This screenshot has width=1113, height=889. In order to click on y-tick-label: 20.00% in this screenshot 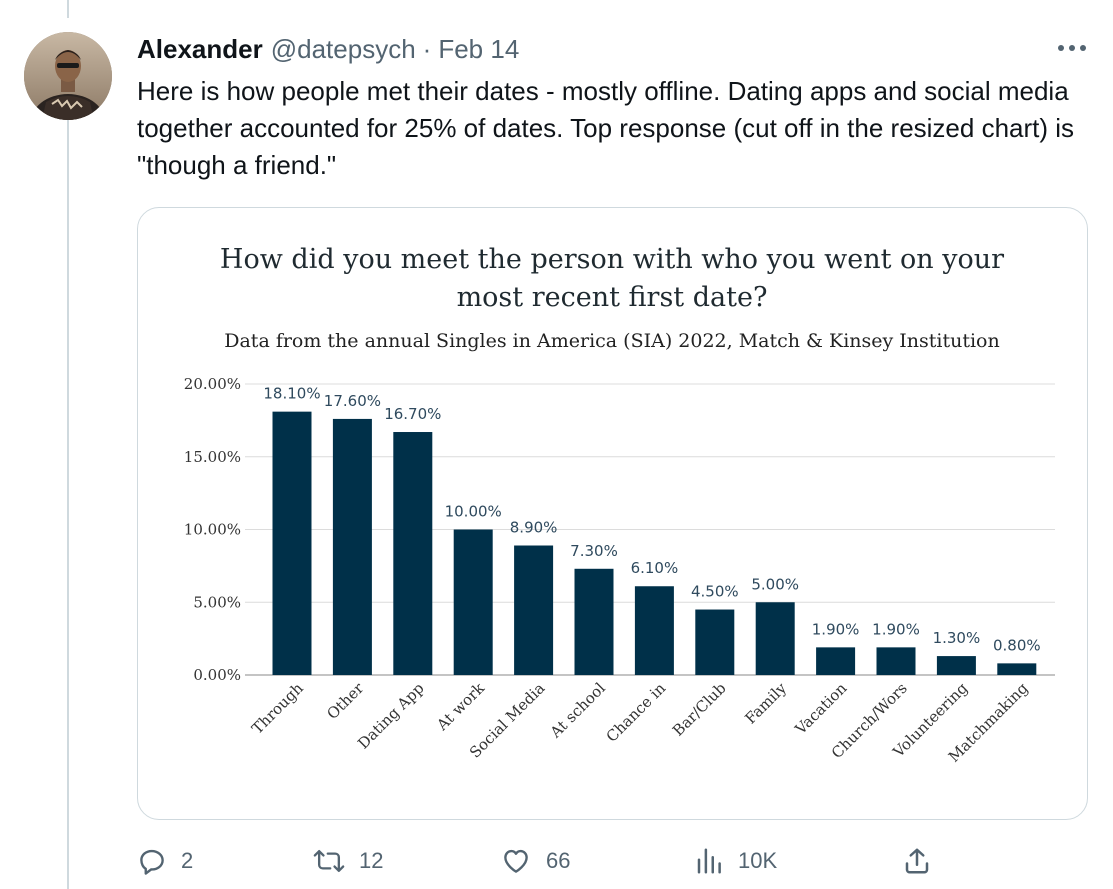, I will do `click(212, 384)`.